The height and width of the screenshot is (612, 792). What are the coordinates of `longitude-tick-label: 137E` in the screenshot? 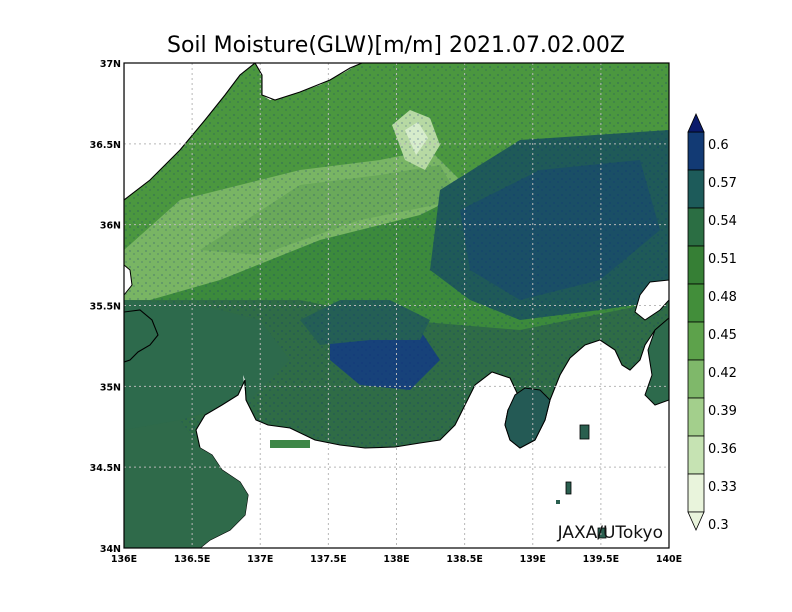 It's located at (260, 559).